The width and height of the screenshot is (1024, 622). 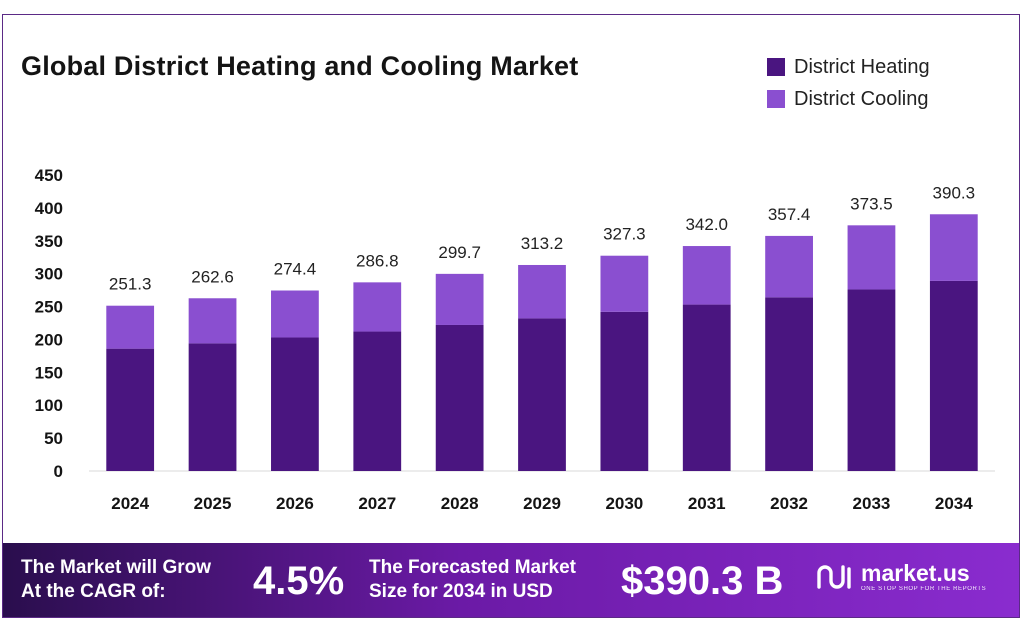 I want to click on forecast-label-line1: The Forecasted Market, so click(x=472, y=567).